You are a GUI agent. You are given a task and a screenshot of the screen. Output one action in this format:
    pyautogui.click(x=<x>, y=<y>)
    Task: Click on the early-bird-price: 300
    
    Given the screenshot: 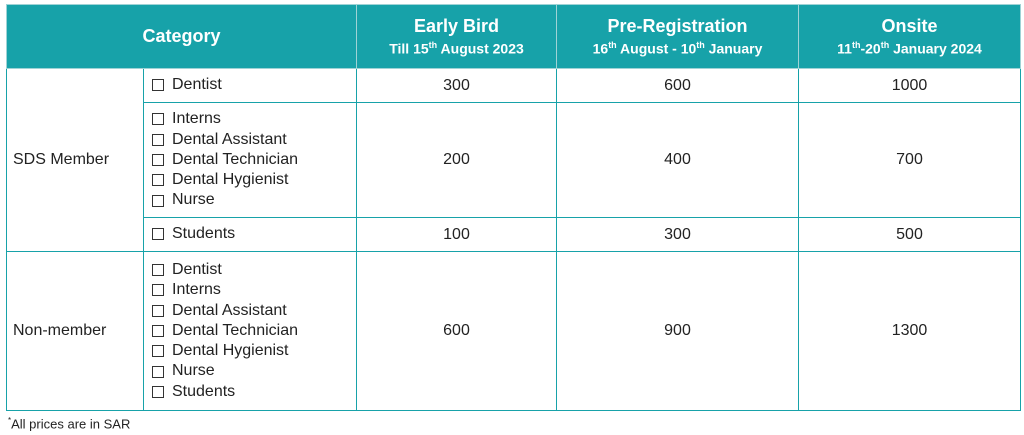 What is the action you would take?
    pyautogui.click(x=456, y=85)
    